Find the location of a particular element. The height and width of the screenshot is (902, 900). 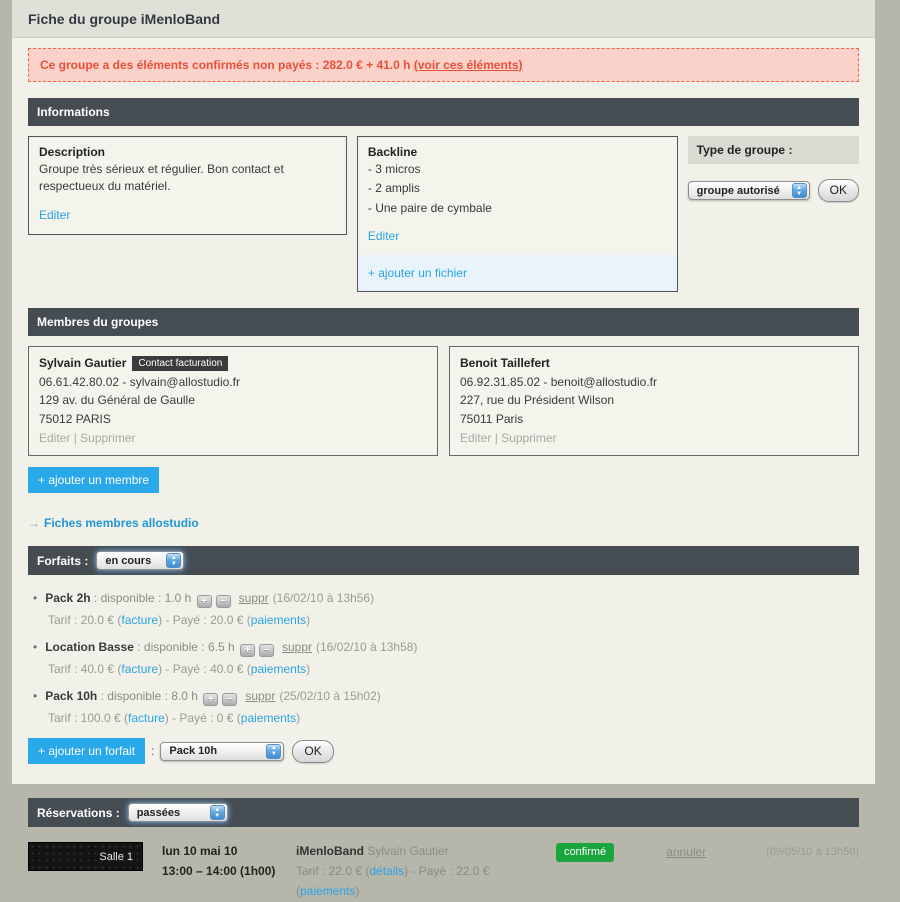

group-type-select: groupe autorisé ▲ ▼ is located at coordinates (748, 190).